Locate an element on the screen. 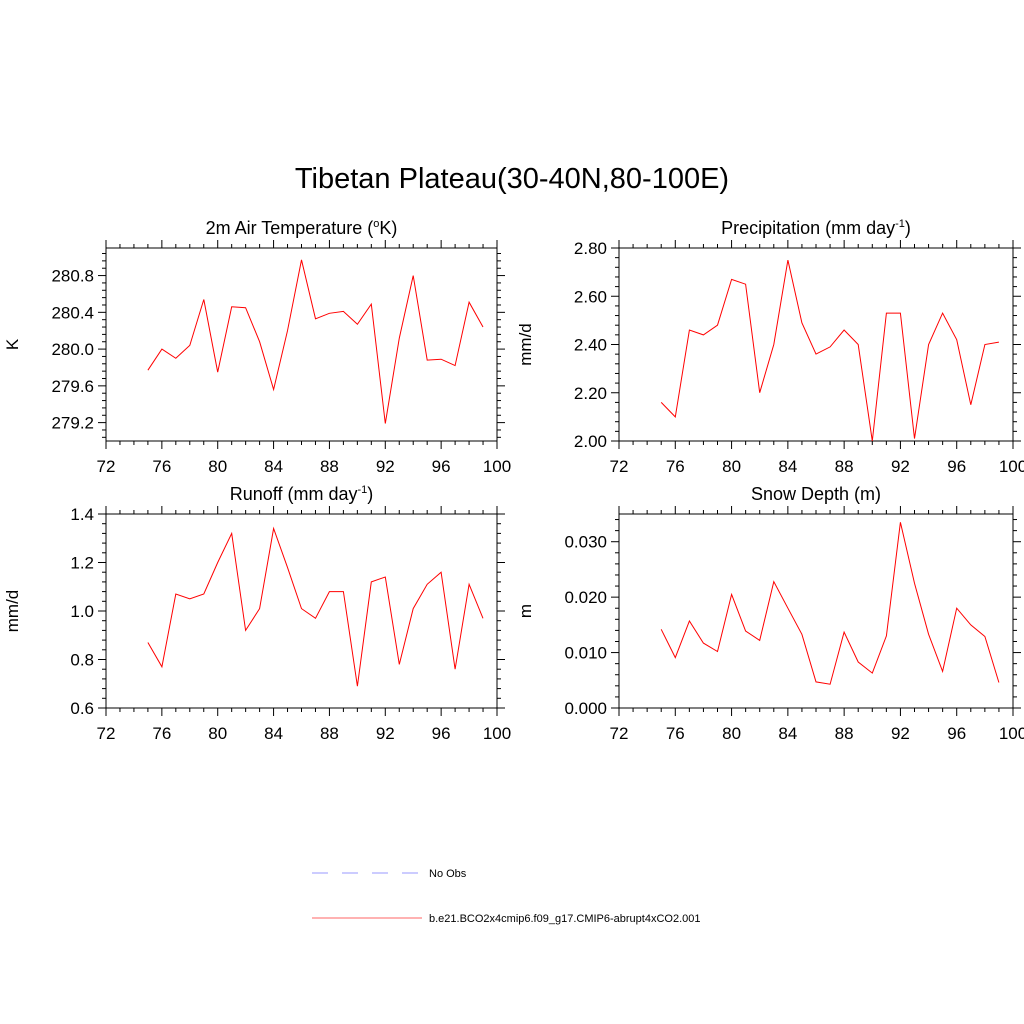 Image resolution: width=1024 pixels, height=1024 pixels. y-tick-label: 2.60 is located at coordinates (590, 296).